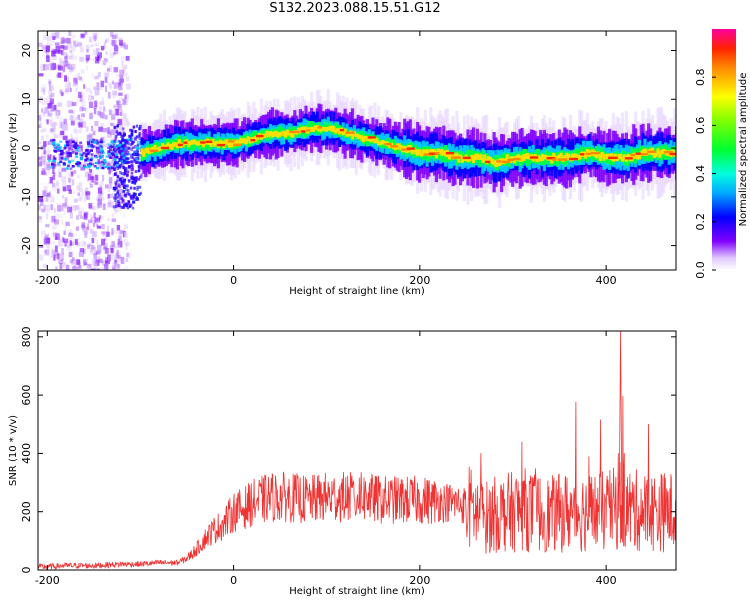 The height and width of the screenshot is (600, 750). Describe the element at coordinates (13, 151) in the screenshot. I see `y-axis-label: Frequency (Hz)` at that location.